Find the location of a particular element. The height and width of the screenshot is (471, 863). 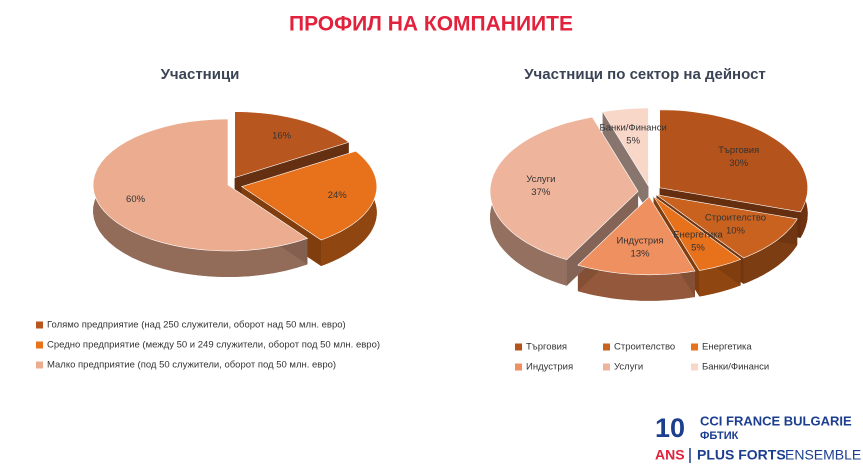

slice-category-label: Енергетика is located at coordinates (698, 235).